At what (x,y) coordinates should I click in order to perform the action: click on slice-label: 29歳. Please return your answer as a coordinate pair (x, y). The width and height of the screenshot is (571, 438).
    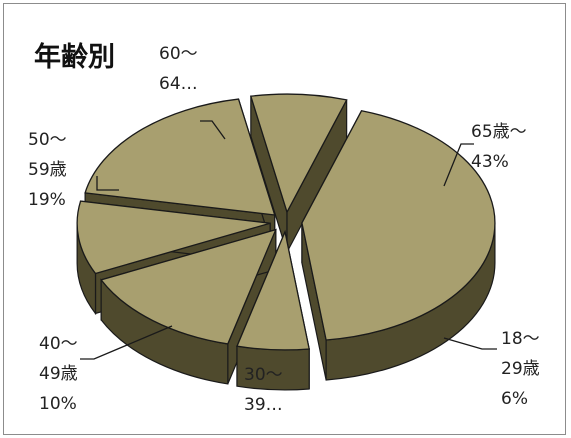
    Looking at the image, I should click on (520, 369).